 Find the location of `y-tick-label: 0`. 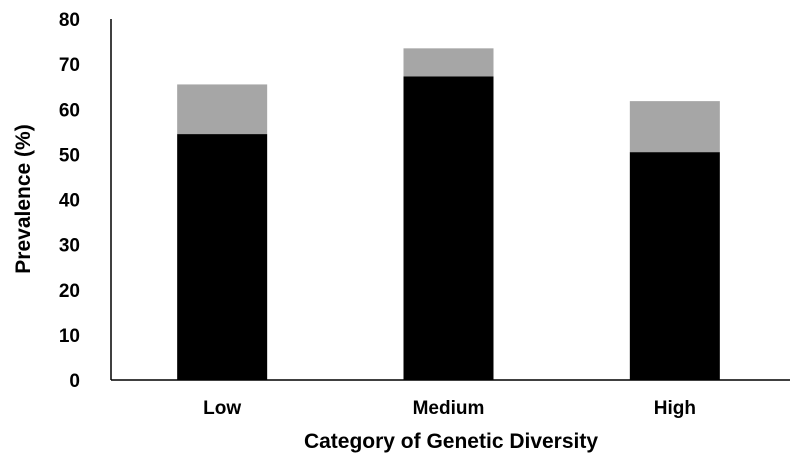

y-tick-label: 0 is located at coordinates (74, 381).